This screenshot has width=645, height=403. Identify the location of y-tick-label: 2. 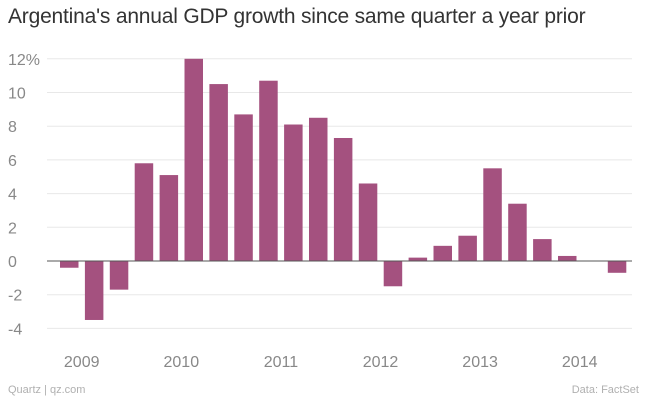
(12, 228).